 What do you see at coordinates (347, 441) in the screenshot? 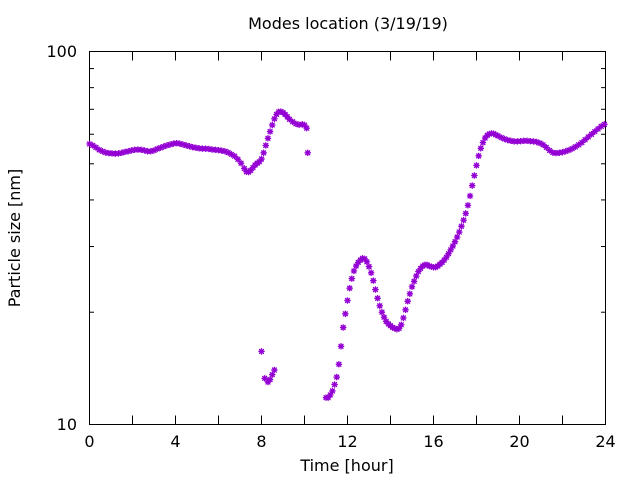
I see `x-tick-label: 12` at bounding box center [347, 441].